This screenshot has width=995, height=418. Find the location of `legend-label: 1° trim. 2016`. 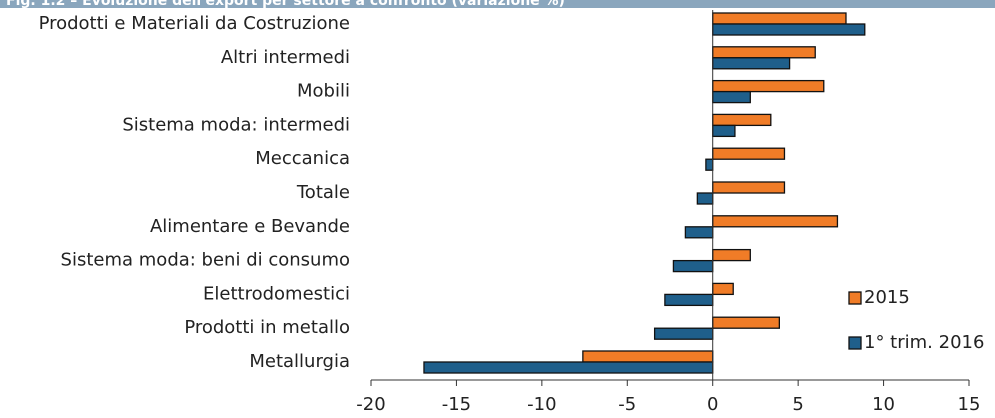

legend-label: 1° trim. 2016 is located at coordinates (924, 342).